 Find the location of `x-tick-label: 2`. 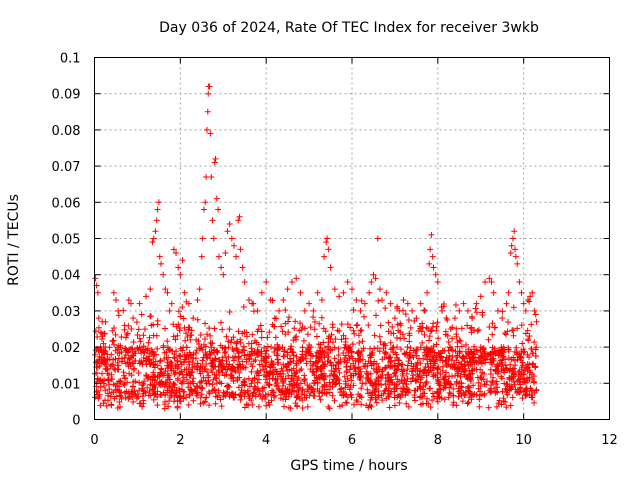

x-tick-label: 2 is located at coordinates (180, 440).